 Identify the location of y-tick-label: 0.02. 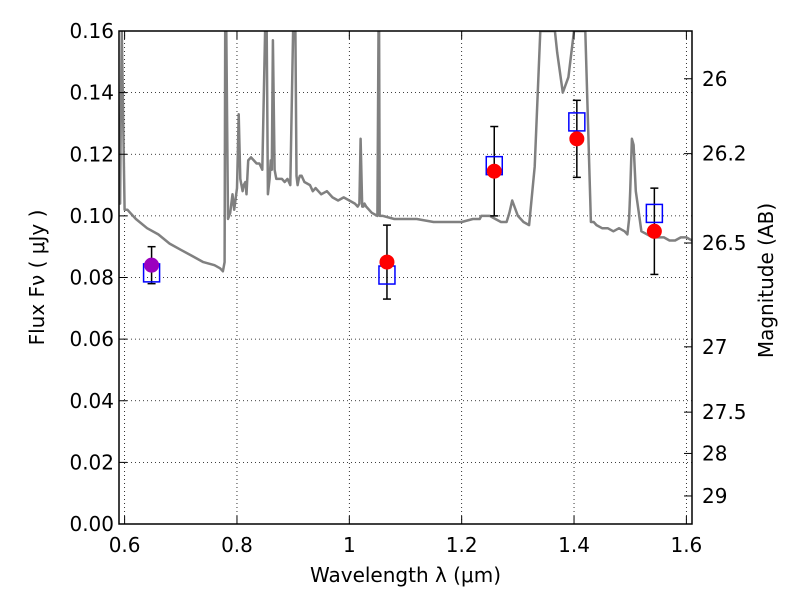
(91, 462).